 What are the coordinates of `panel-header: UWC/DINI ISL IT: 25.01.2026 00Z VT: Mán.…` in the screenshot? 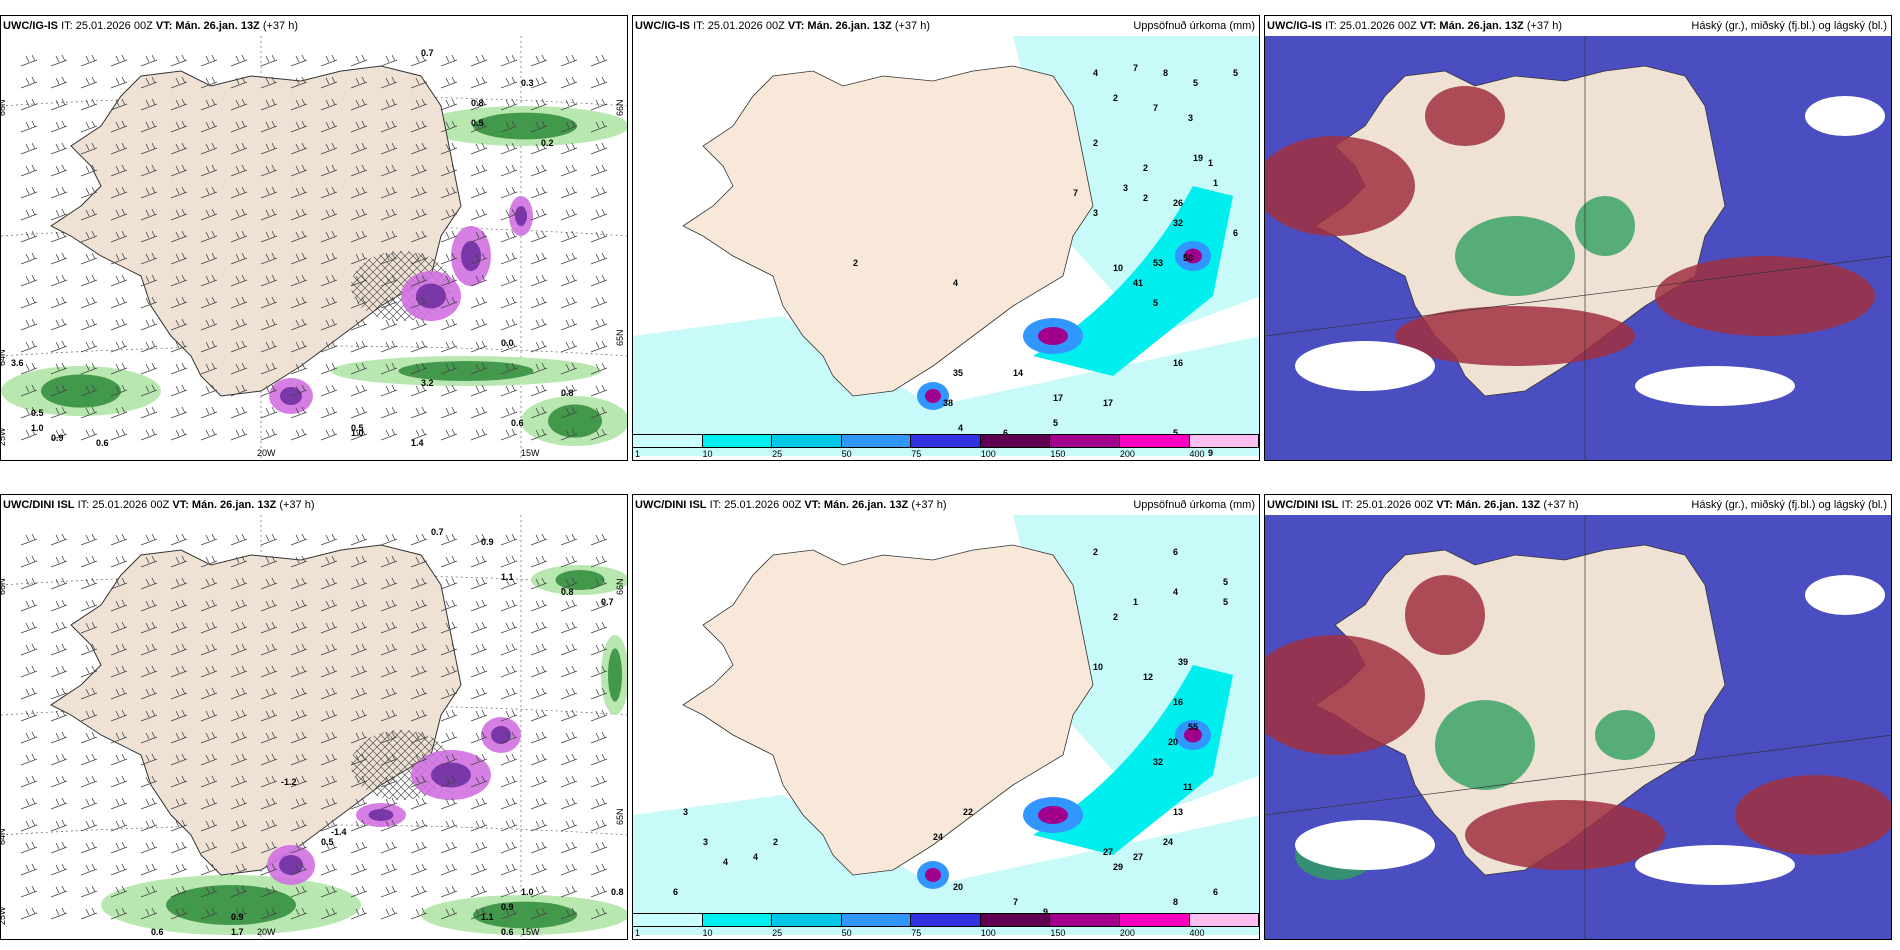 It's located at (1578, 505).